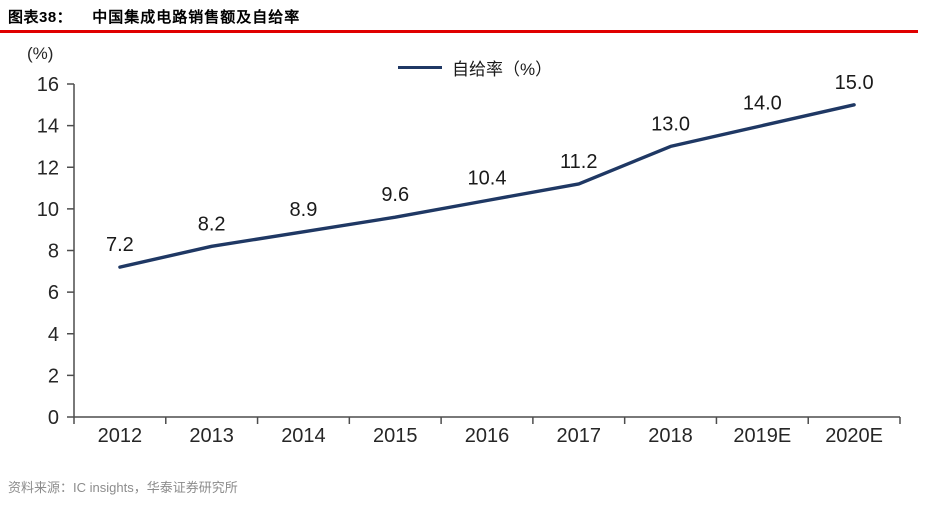  I want to click on svg-text: 2015, so click(395, 436).